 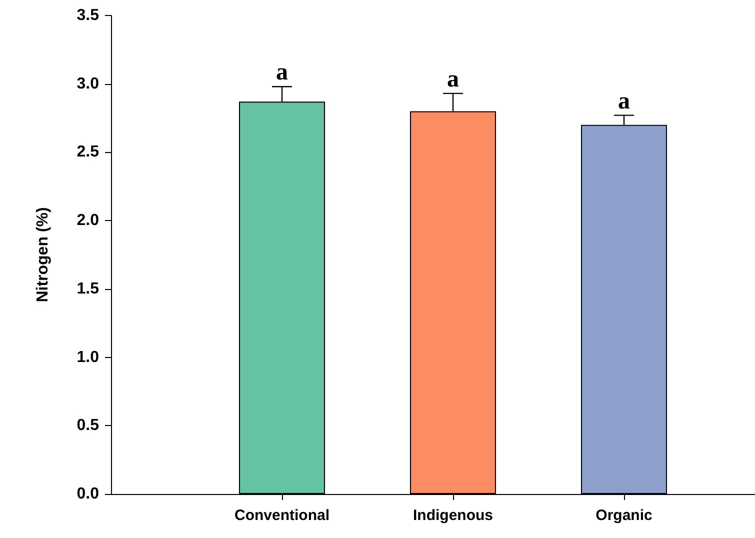 What do you see at coordinates (88, 83) in the screenshot?
I see `y-tick-label: 3.0` at bounding box center [88, 83].